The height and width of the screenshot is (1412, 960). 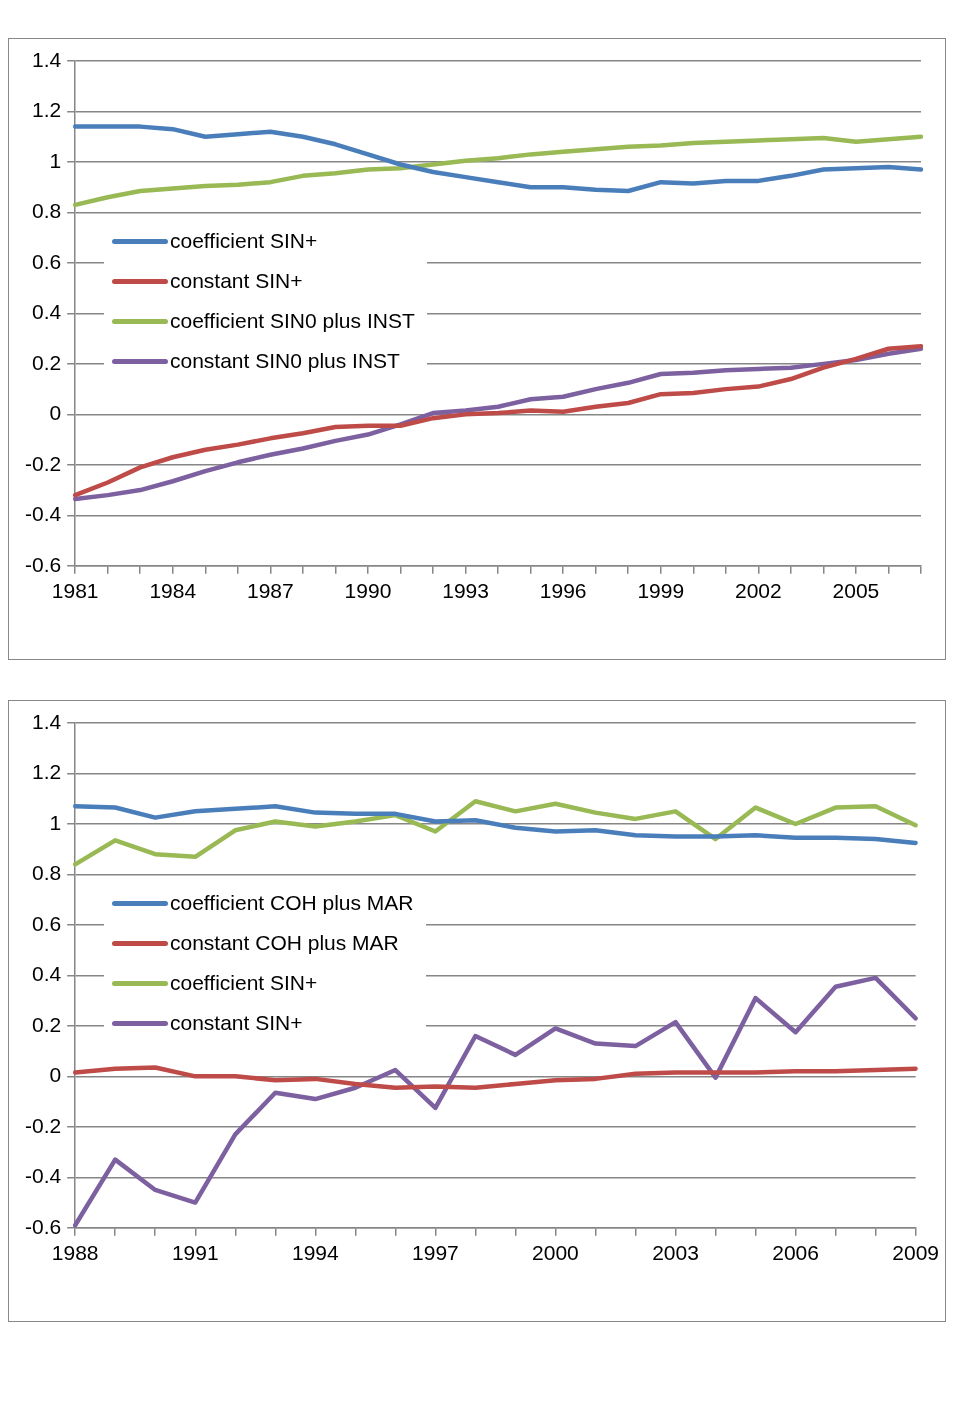 What do you see at coordinates (75, 591) in the screenshot?
I see `x-tick-label: 1981` at bounding box center [75, 591].